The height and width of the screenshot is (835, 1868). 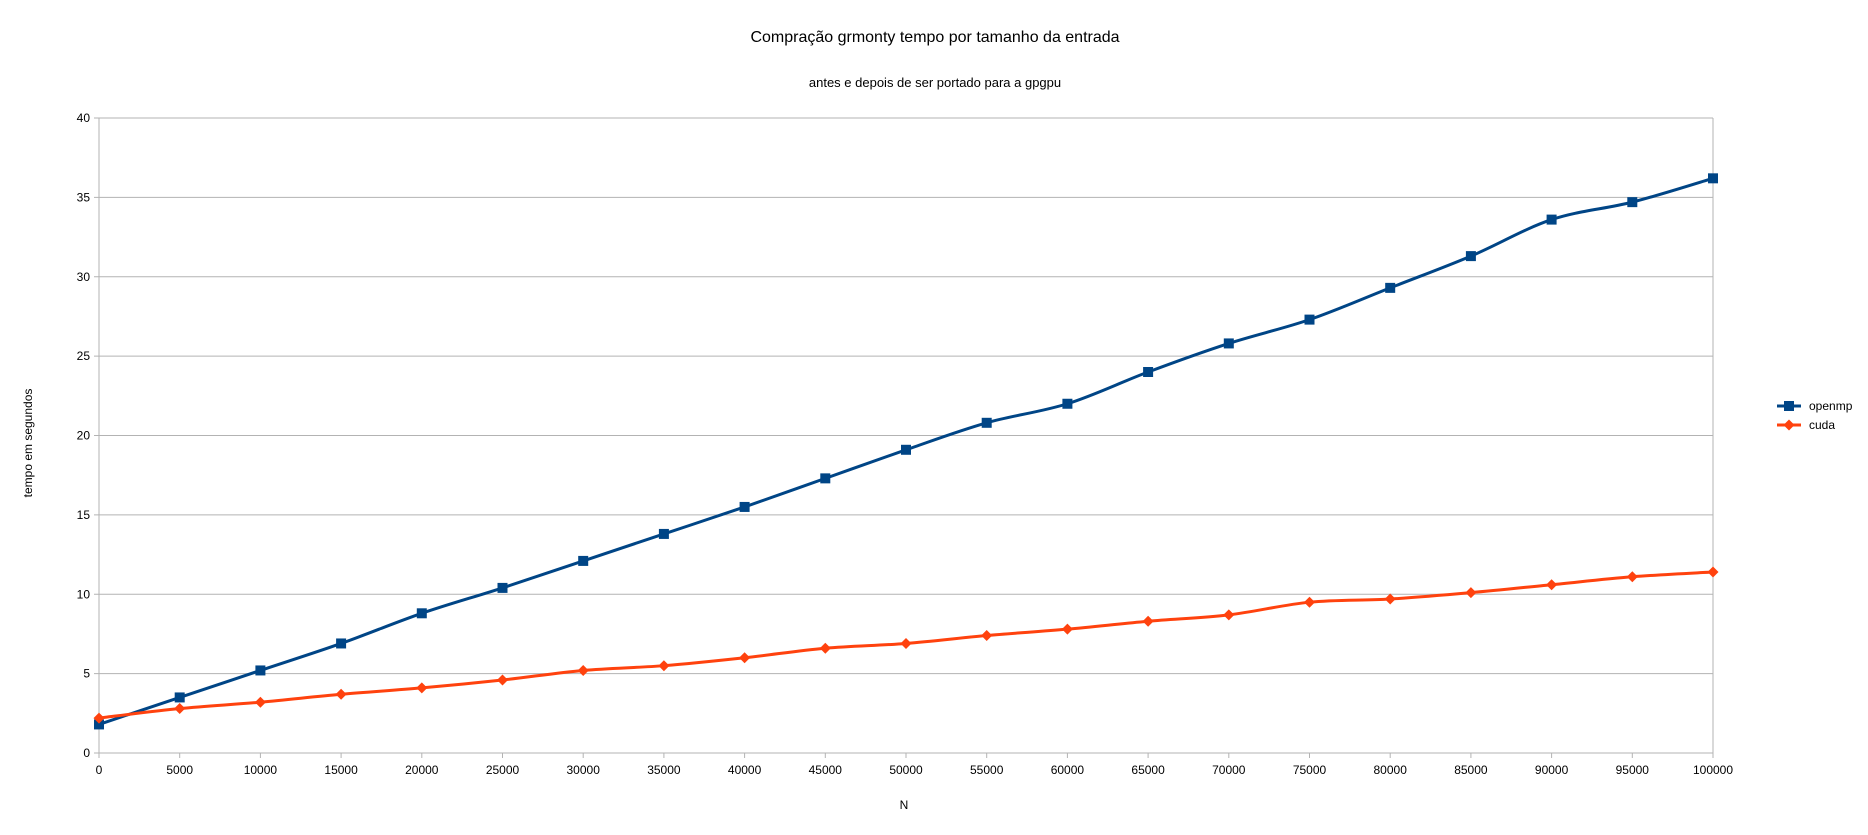 I want to click on legend: openmp cuda, so click(x=1815, y=415).